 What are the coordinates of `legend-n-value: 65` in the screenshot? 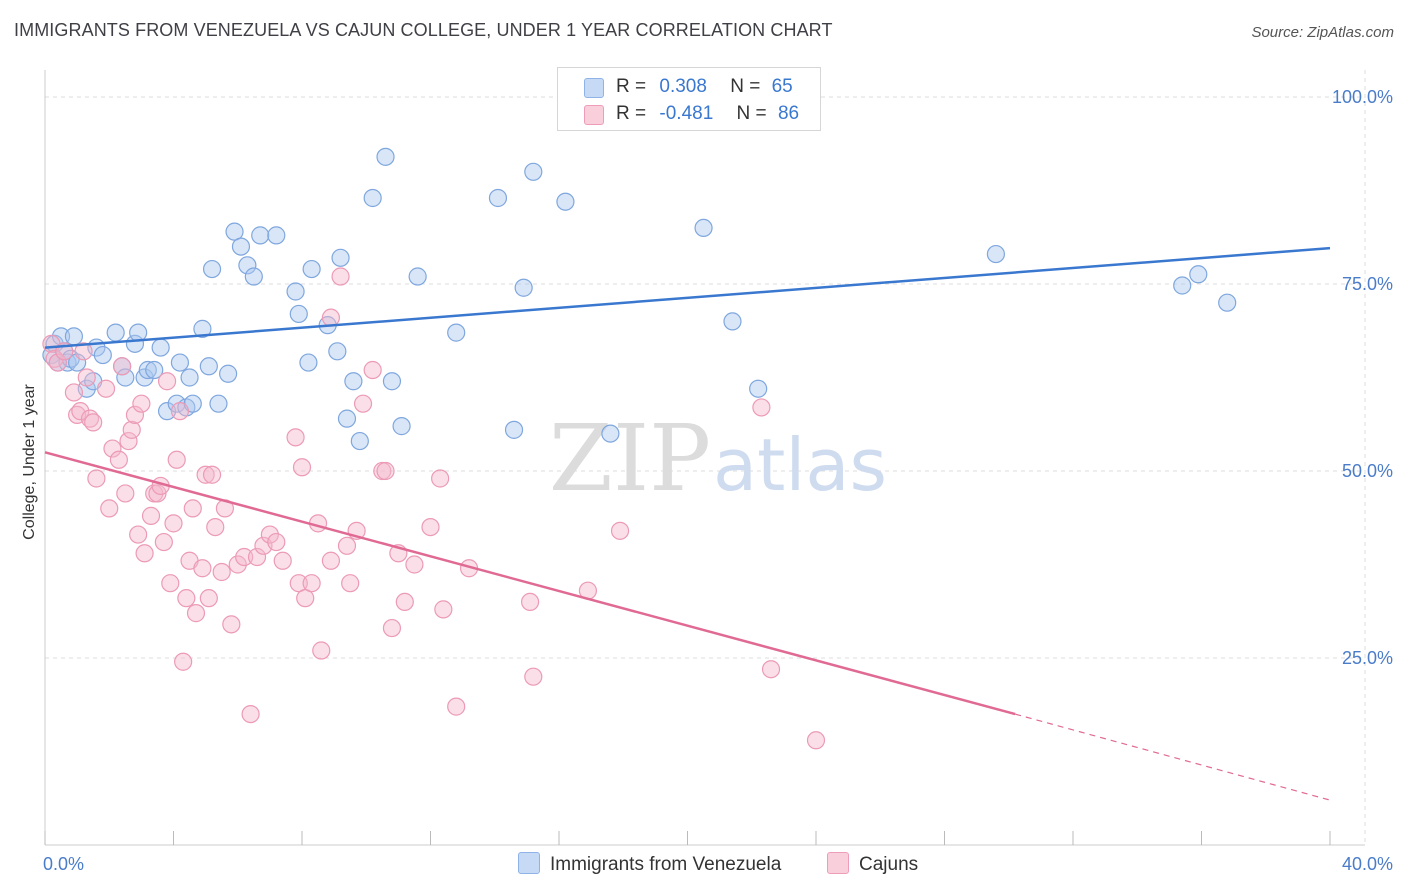 It's located at (782, 86).